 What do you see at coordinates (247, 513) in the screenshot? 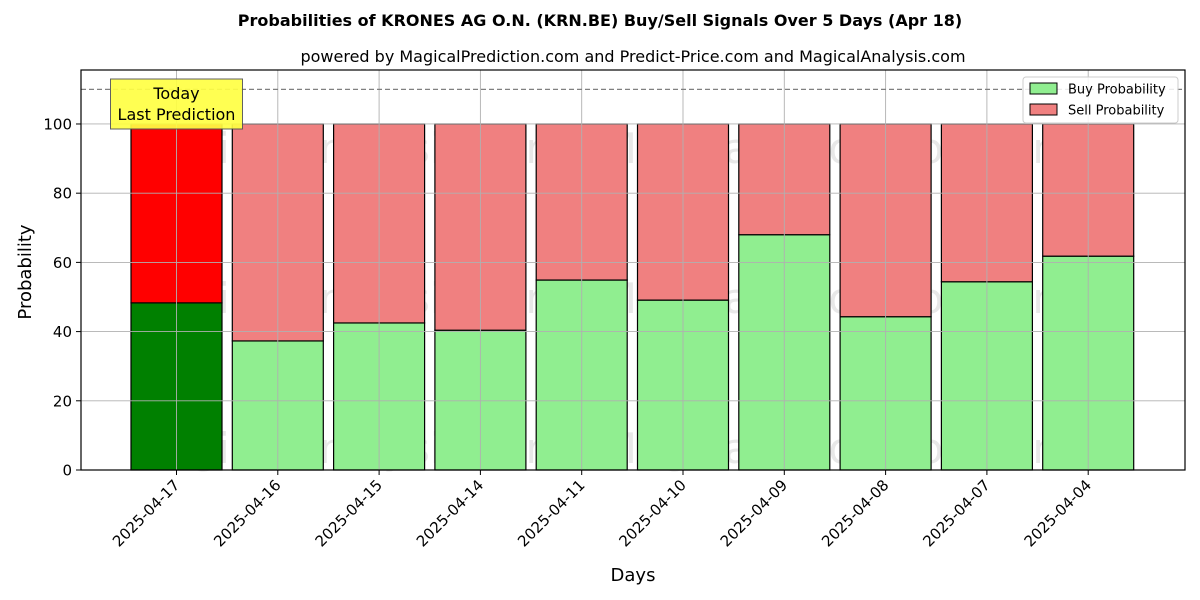
I see `x-tick-label: 2025-04-16` at bounding box center [247, 513].